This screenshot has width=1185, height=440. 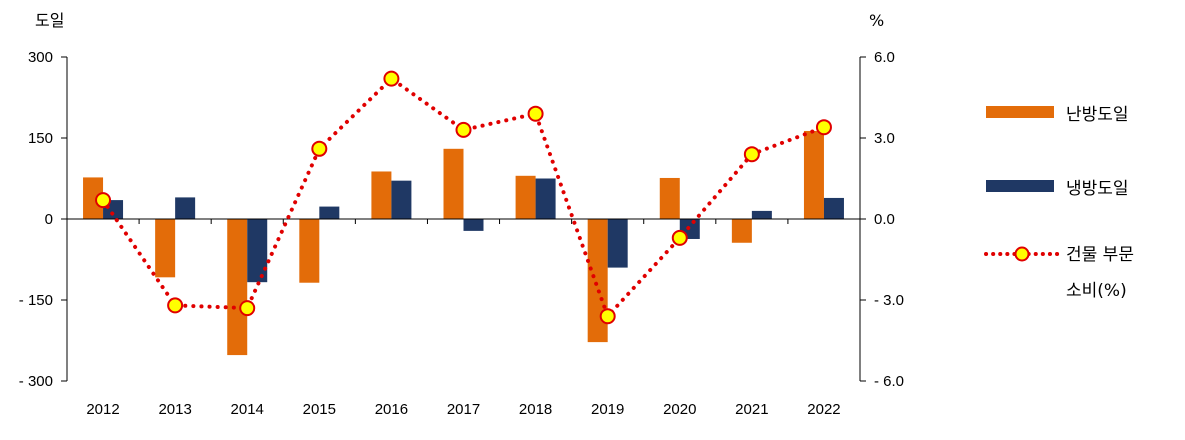 What do you see at coordinates (49, 219) in the screenshot?
I see `left-tick-label: 0` at bounding box center [49, 219].